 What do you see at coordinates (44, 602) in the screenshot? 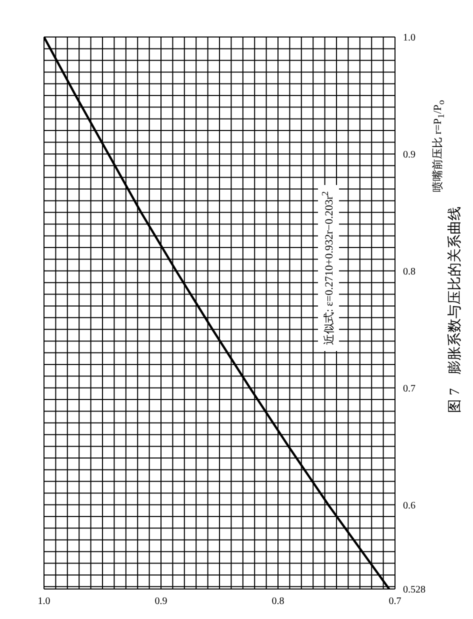
I see `x-tick-label: 1.0` at bounding box center [44, 602].